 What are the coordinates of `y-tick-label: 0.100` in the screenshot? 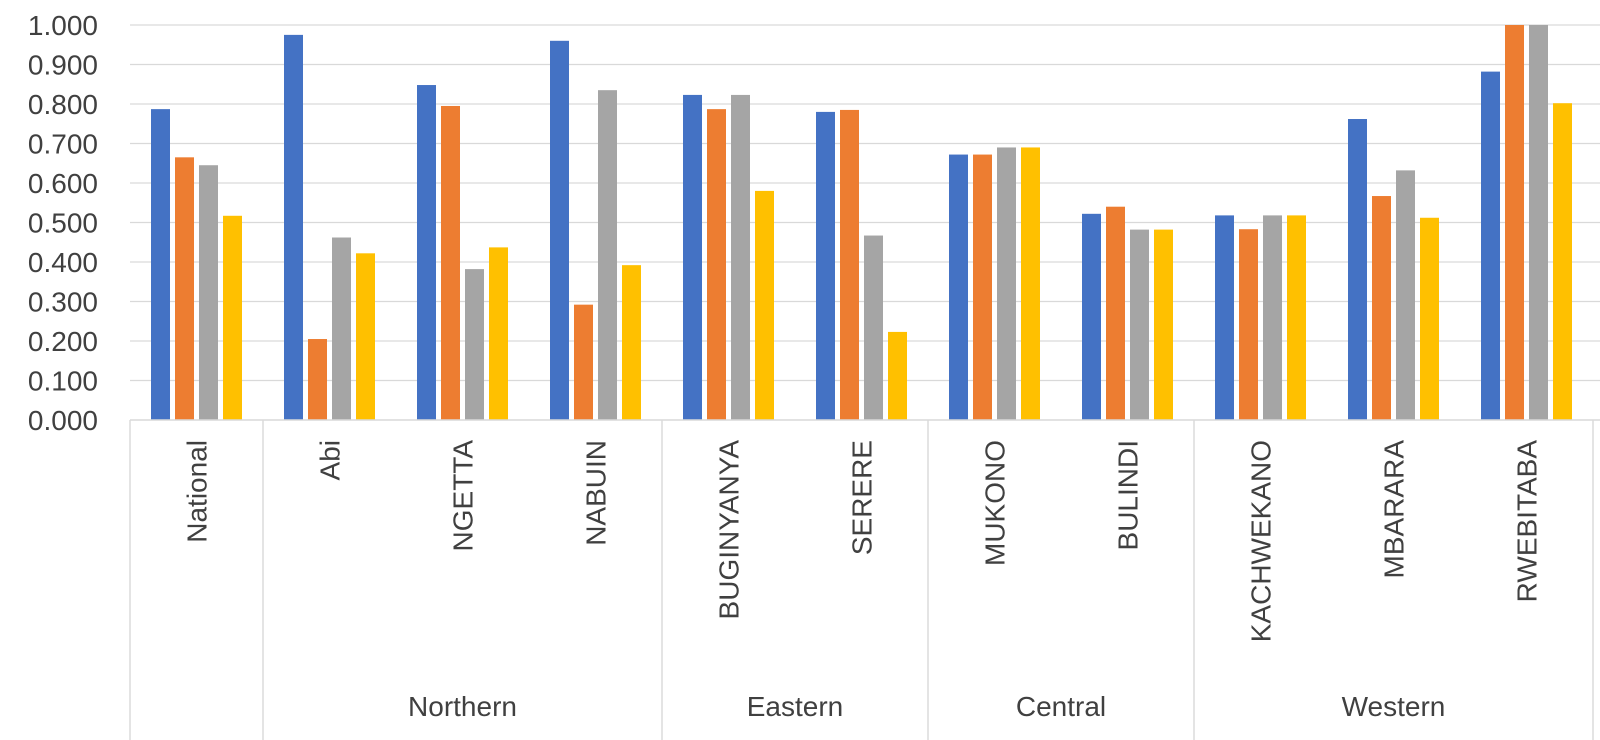 It's located at (63, 381).